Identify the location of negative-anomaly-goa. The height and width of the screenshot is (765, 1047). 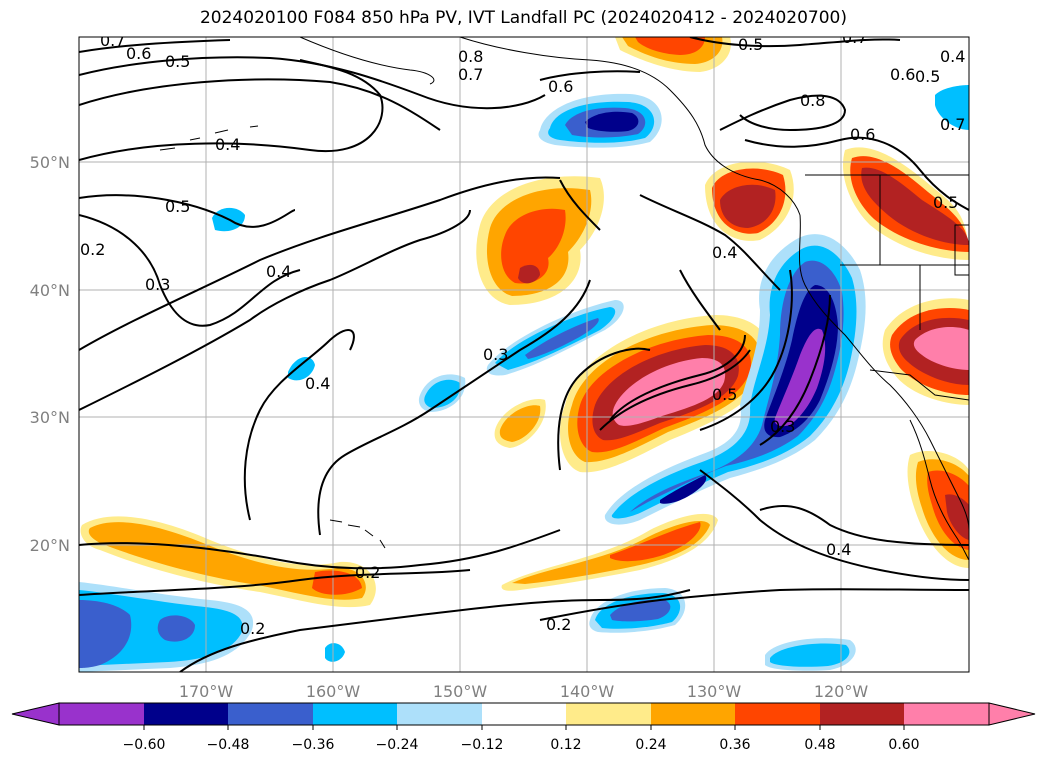
(600, 120).